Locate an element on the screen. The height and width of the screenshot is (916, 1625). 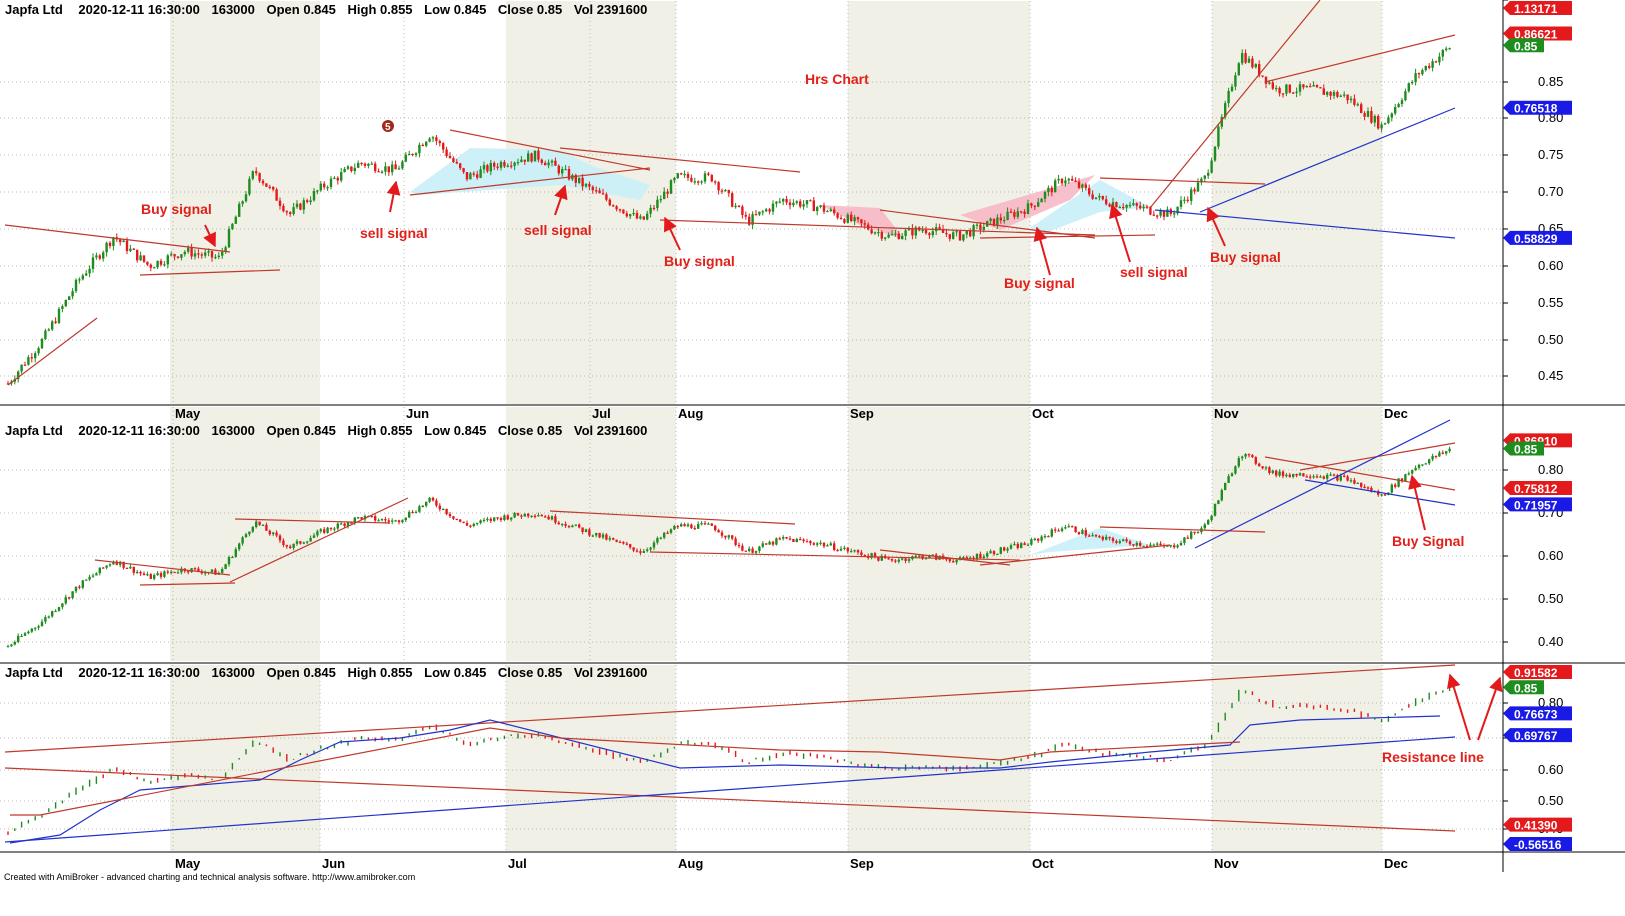
price-tag-label: -0.56516 is located at coordinates (1538, 845).